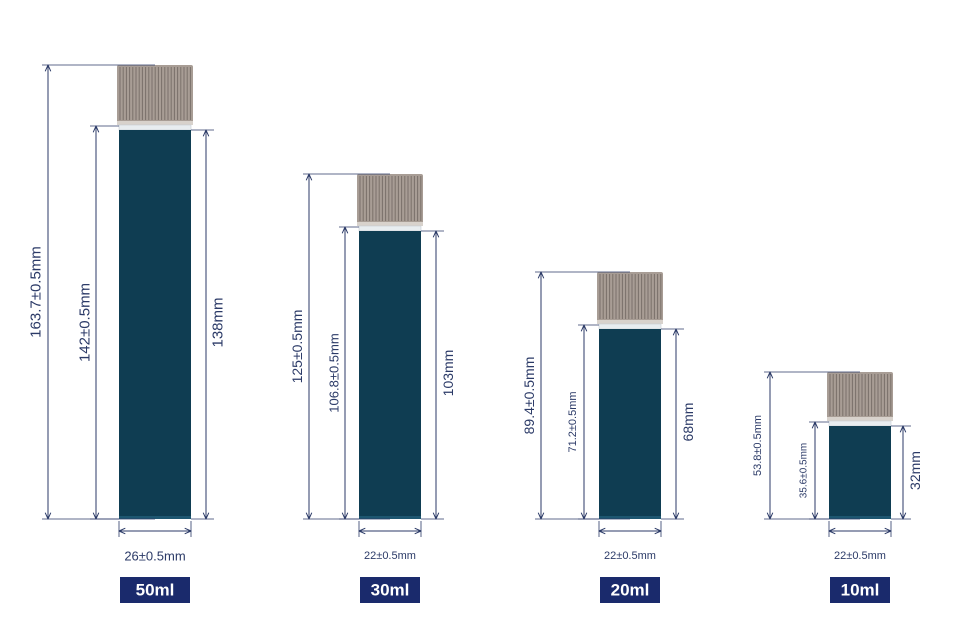 The width and height of the screenshot is (960, 637). Describe the element at coordinates (688, 422) in the screenshot. I see `fill-height-label: 68mm` at that location.